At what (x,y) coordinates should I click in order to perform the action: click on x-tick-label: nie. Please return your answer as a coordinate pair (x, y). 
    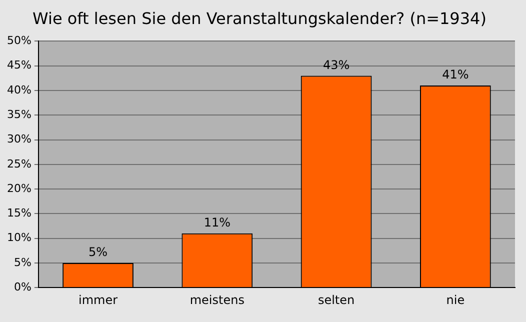
    Looking at the image, I should click on (455, 299).